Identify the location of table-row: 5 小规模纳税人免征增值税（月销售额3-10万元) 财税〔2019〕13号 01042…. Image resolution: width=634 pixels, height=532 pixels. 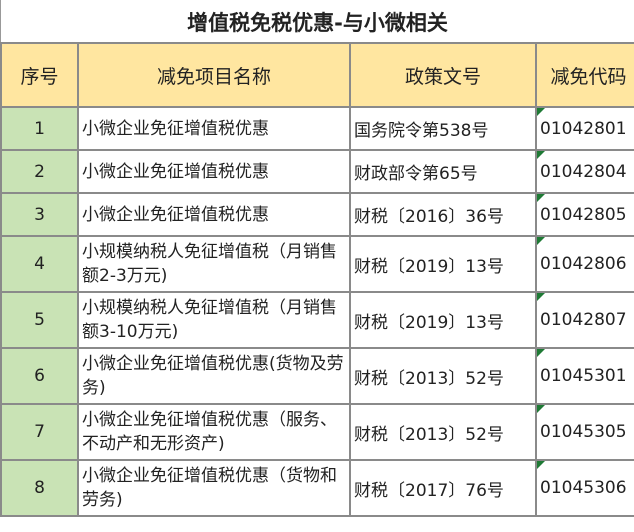
(317, 320).